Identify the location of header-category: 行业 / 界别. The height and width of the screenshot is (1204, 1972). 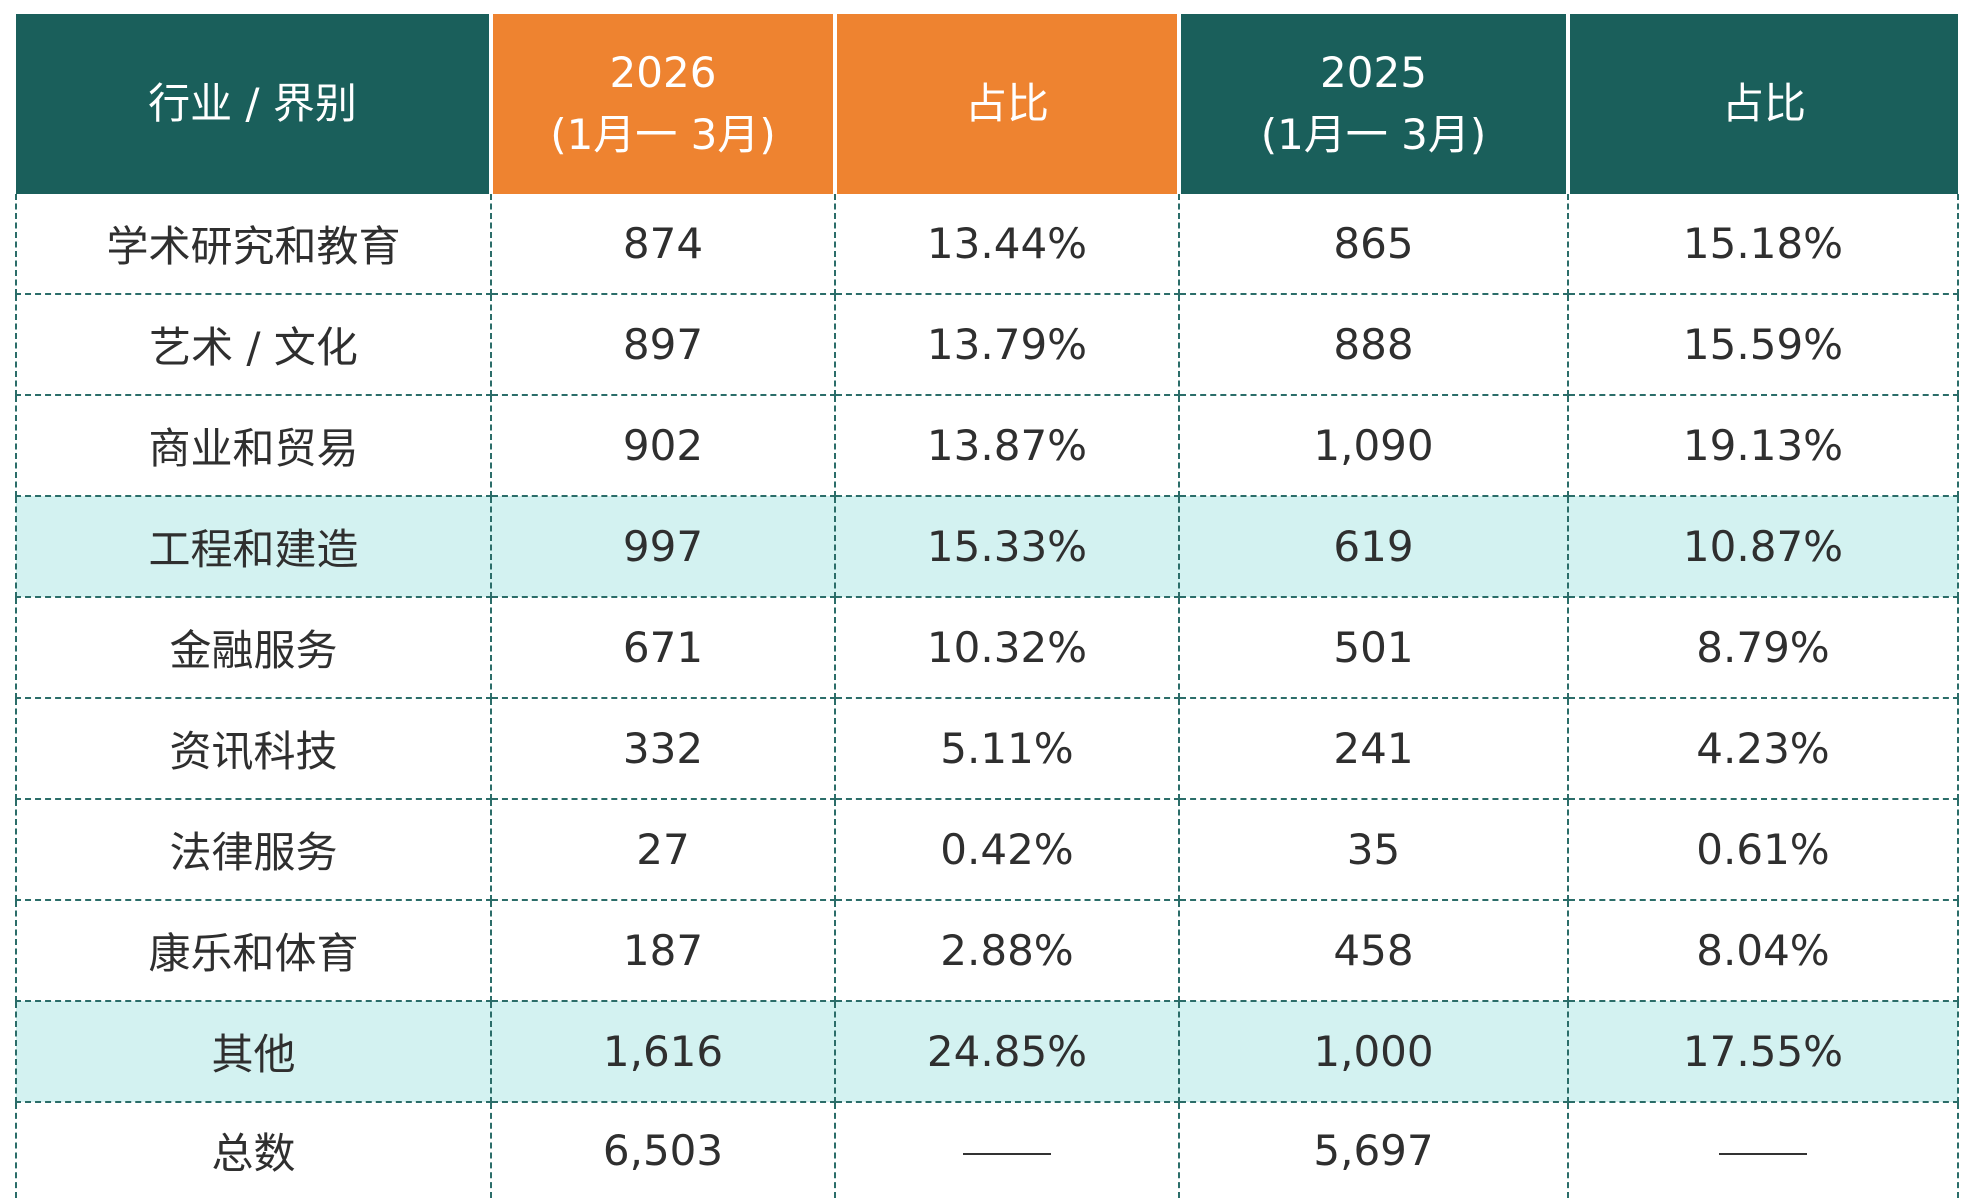
(254, 104).